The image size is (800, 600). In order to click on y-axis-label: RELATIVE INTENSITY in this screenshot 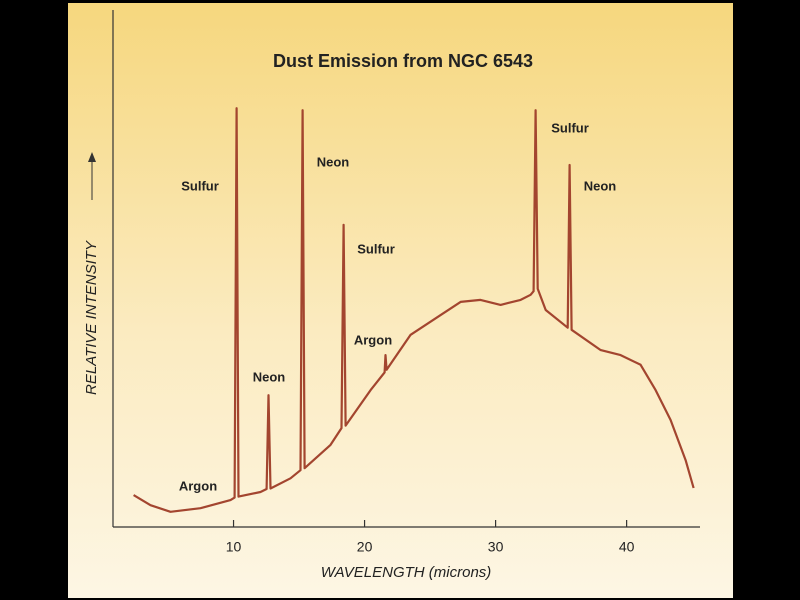, I will do `click(91, 317)`.